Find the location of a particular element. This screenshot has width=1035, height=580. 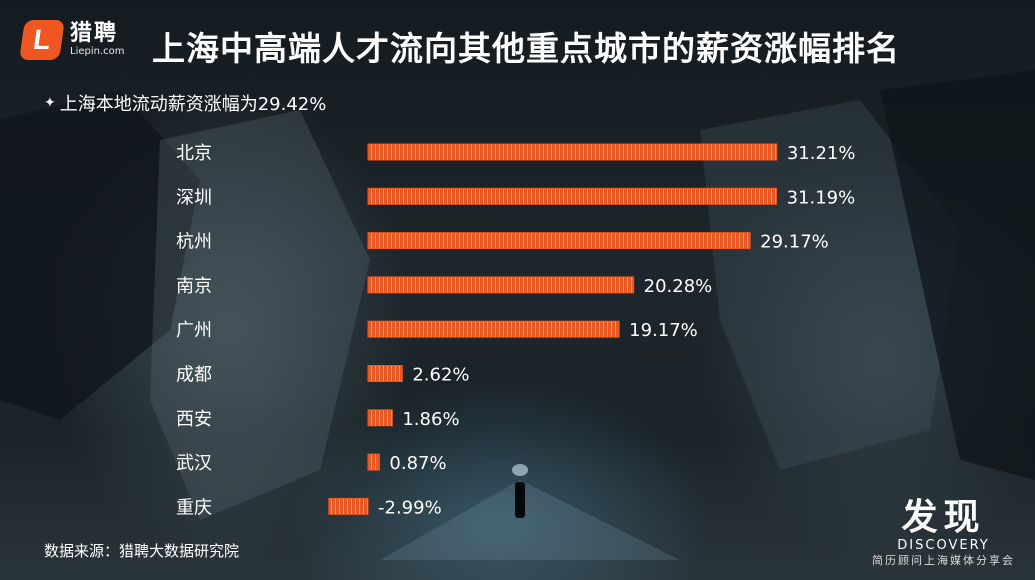

category-label: 成都 is located at coordinates (194, 375).